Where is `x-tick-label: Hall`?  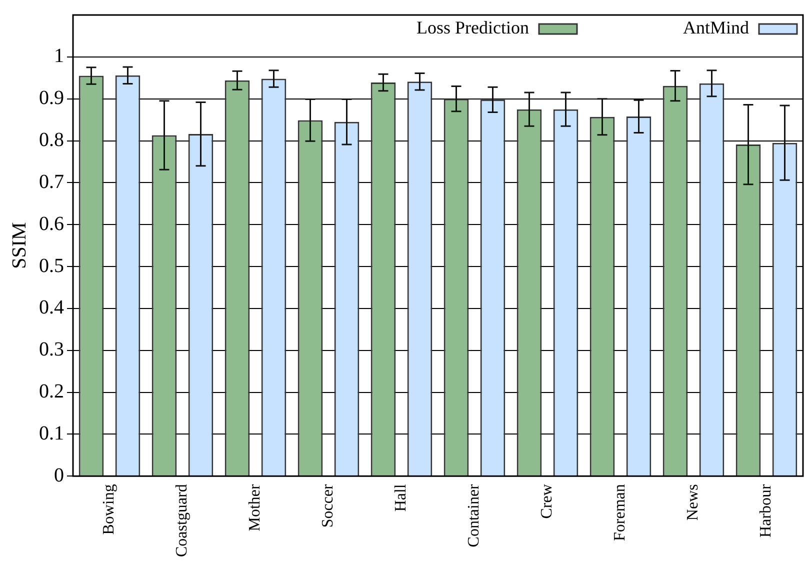 x-tick-label: Hall is located at coordinates (401, 498).